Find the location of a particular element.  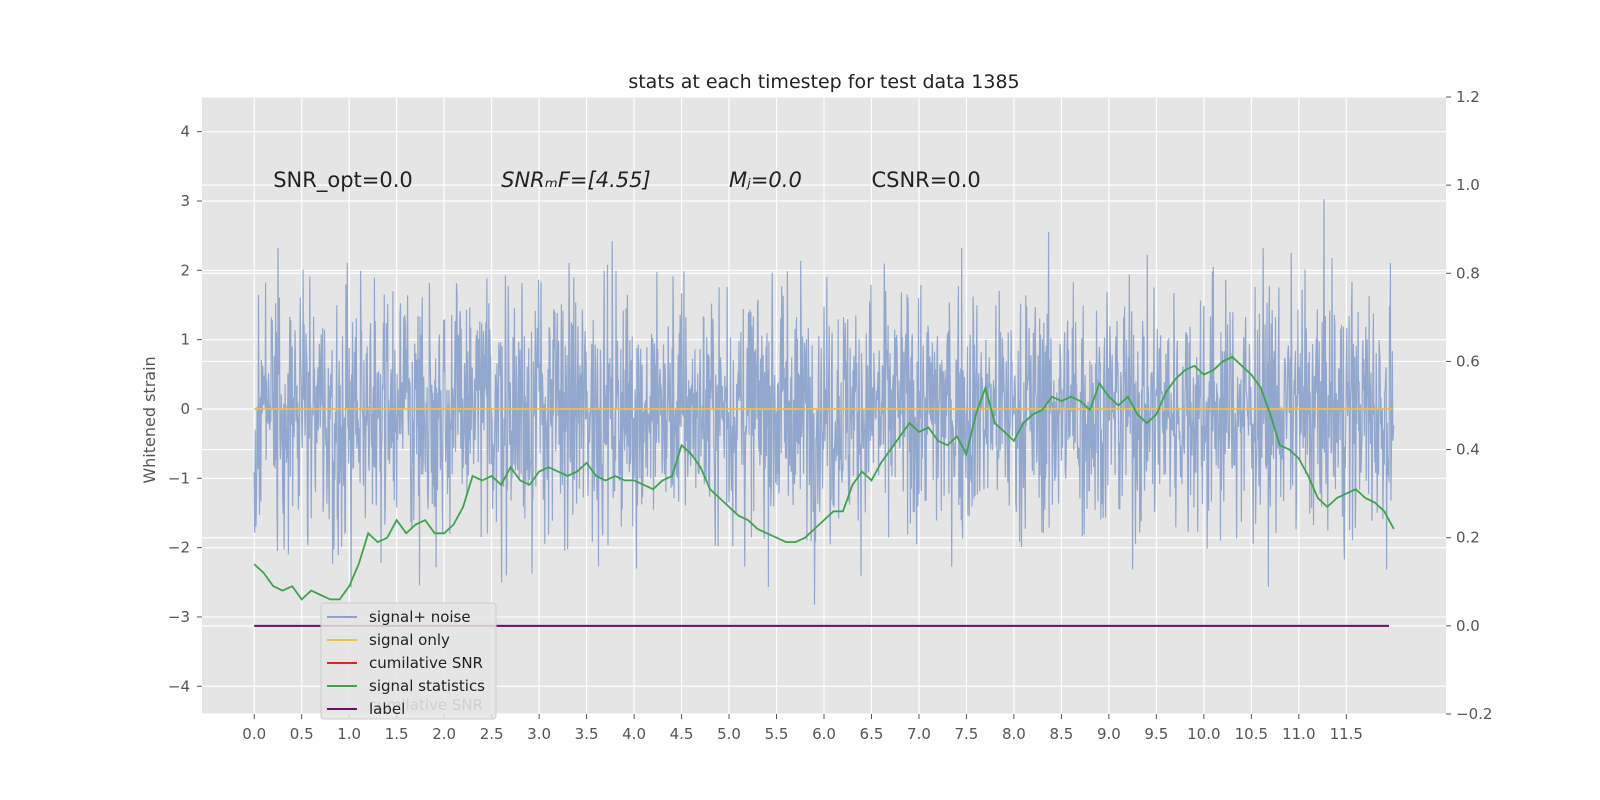

annotation-text: SNR_opt=0.0 is located at coordinates (343, 180).